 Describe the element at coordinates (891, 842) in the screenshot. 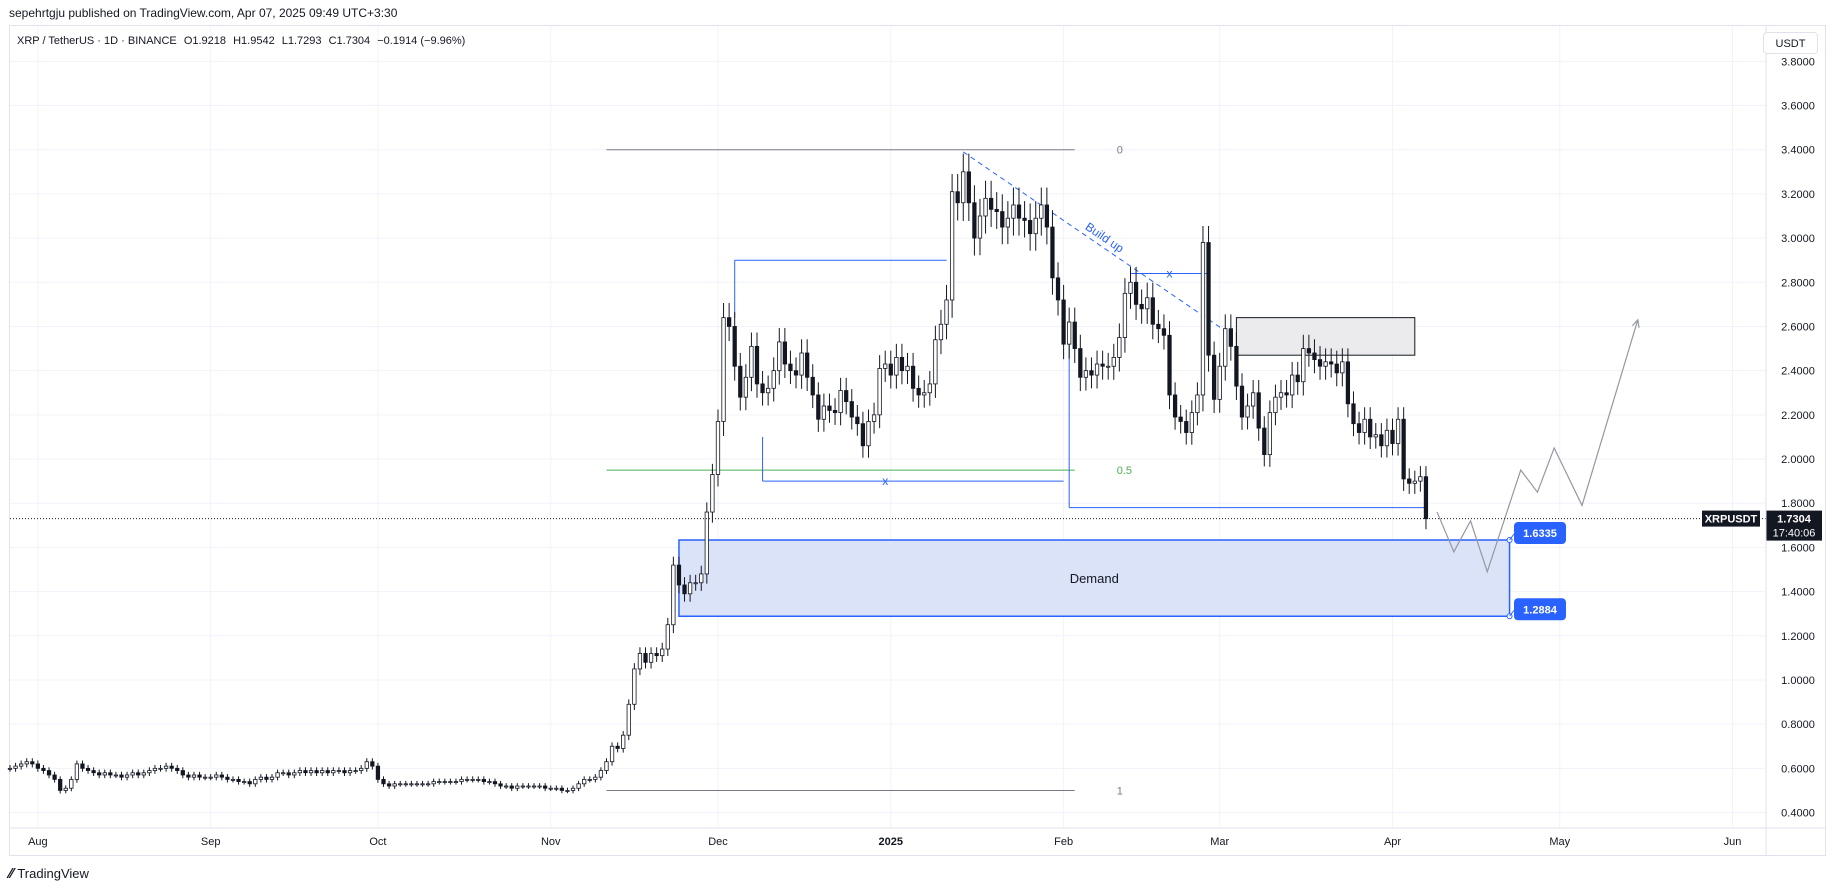

I see `x-tick-label: 2025` at that location.